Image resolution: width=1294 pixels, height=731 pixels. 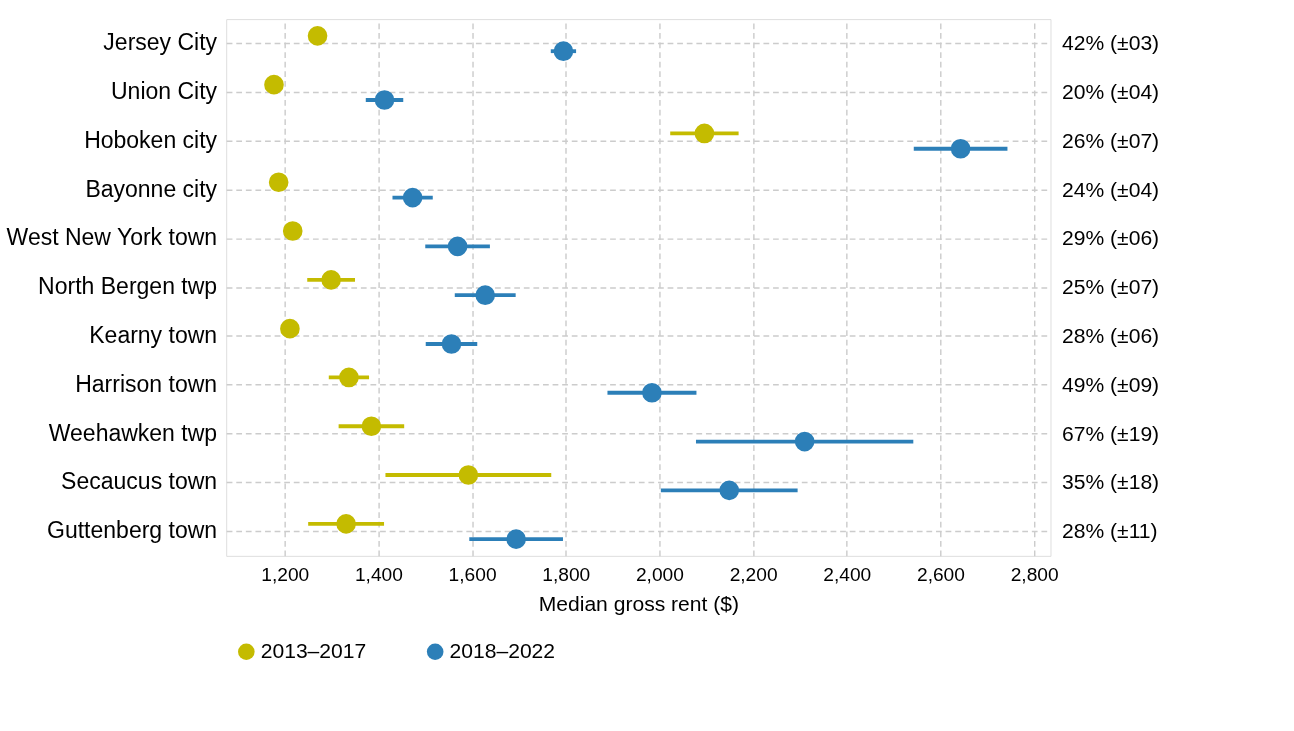 I want to click on text: 20% (±04), so click(x=1111, y=92).